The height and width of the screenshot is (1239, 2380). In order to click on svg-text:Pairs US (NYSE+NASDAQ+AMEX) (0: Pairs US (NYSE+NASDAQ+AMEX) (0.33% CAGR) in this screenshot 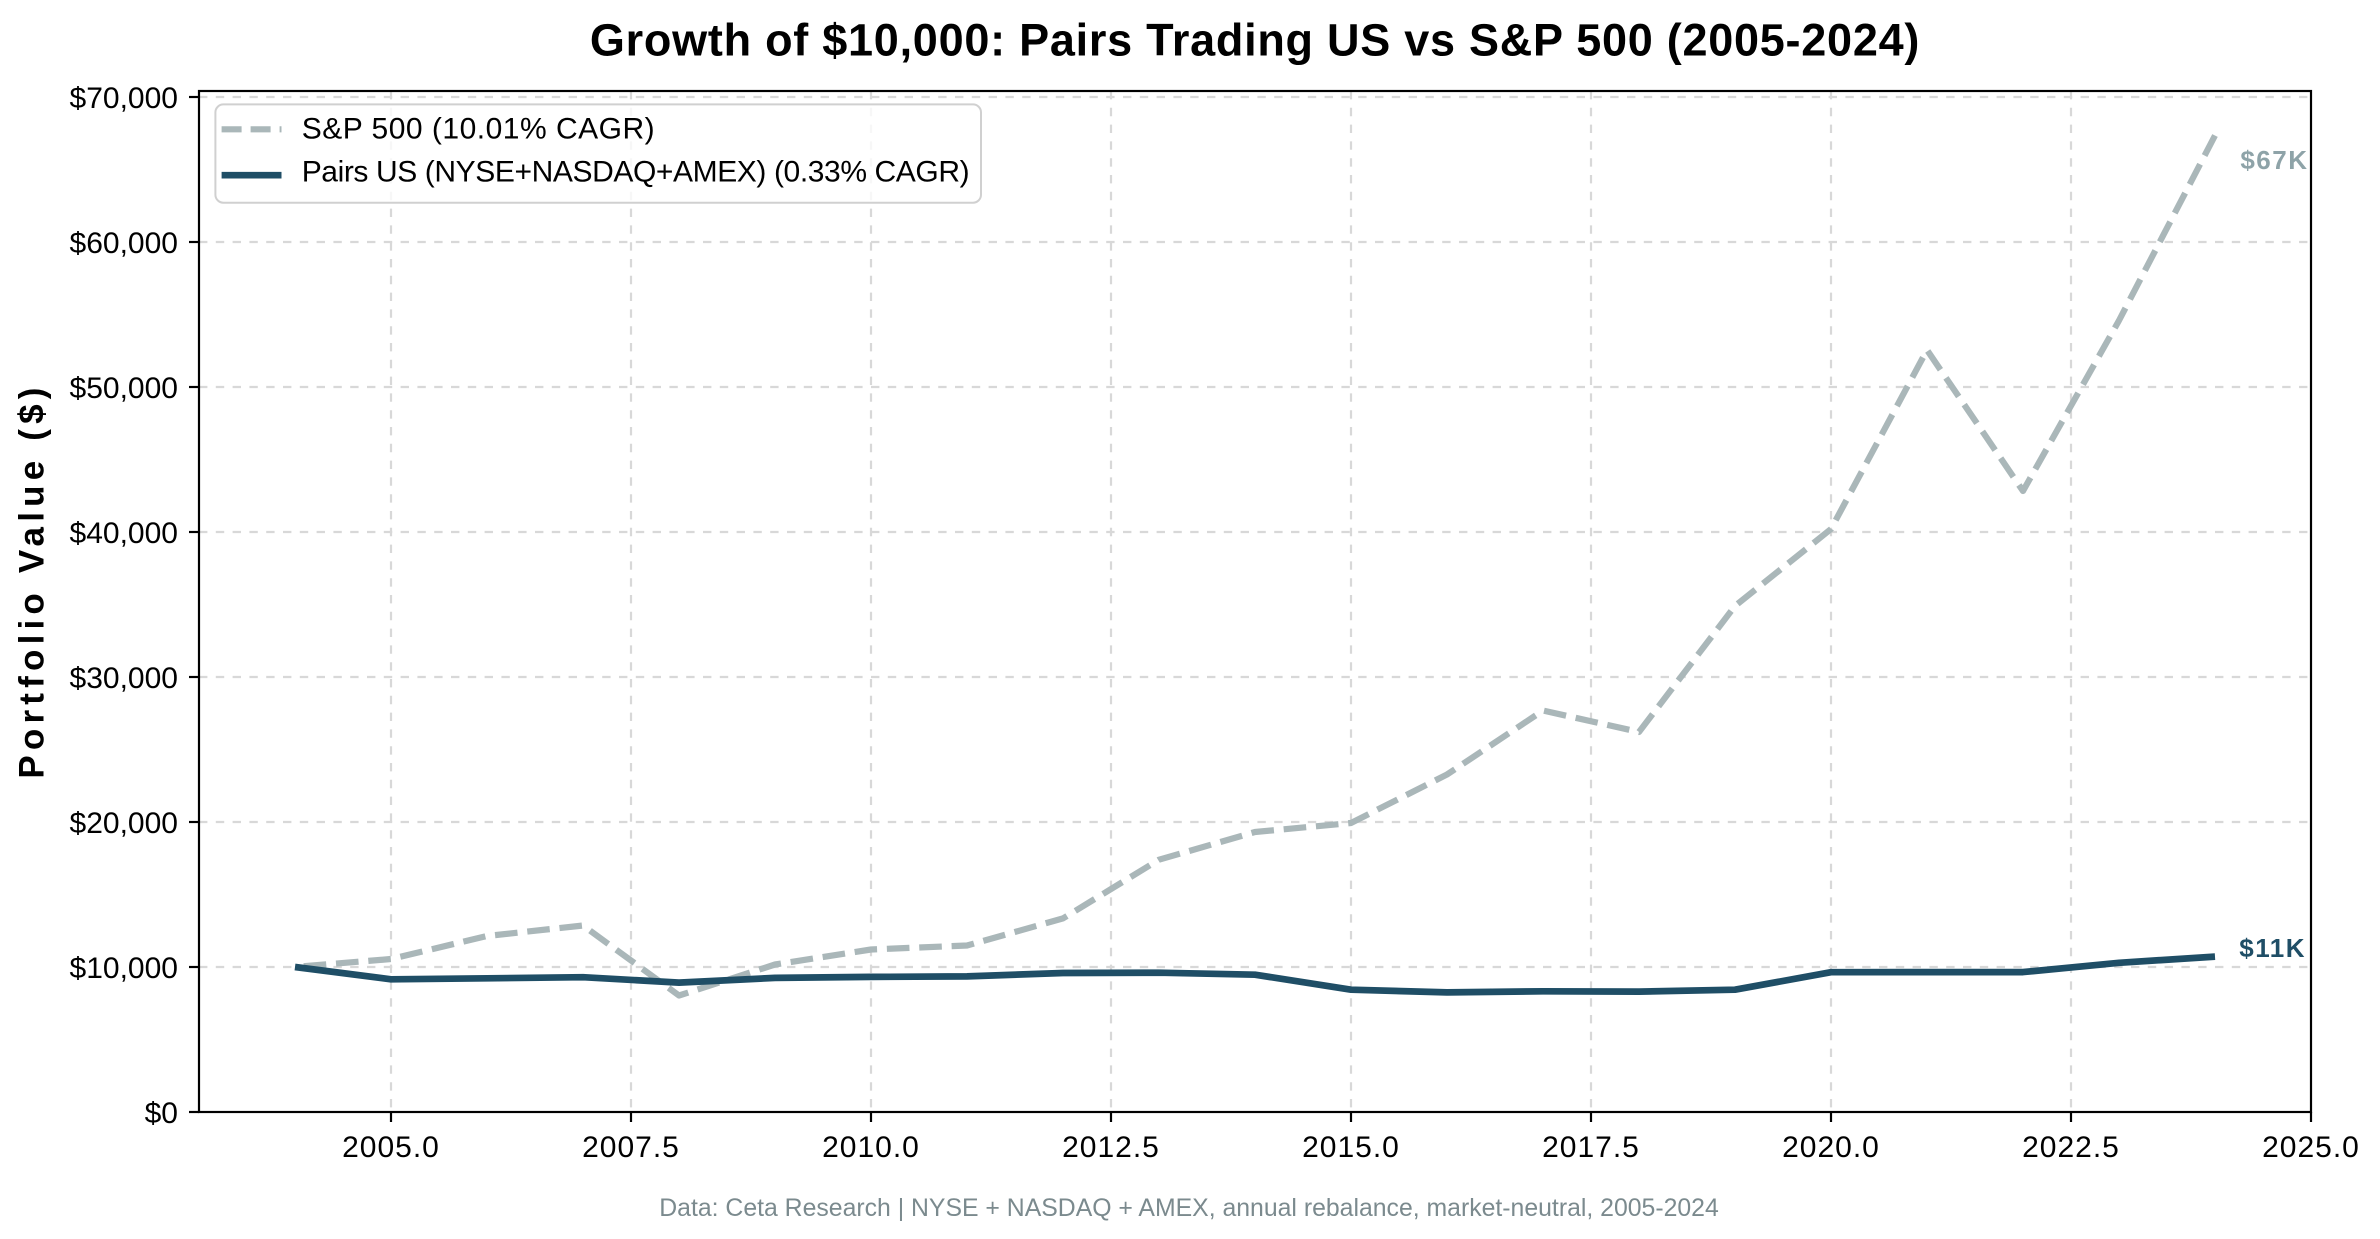, I will do `click(636, 171)`.